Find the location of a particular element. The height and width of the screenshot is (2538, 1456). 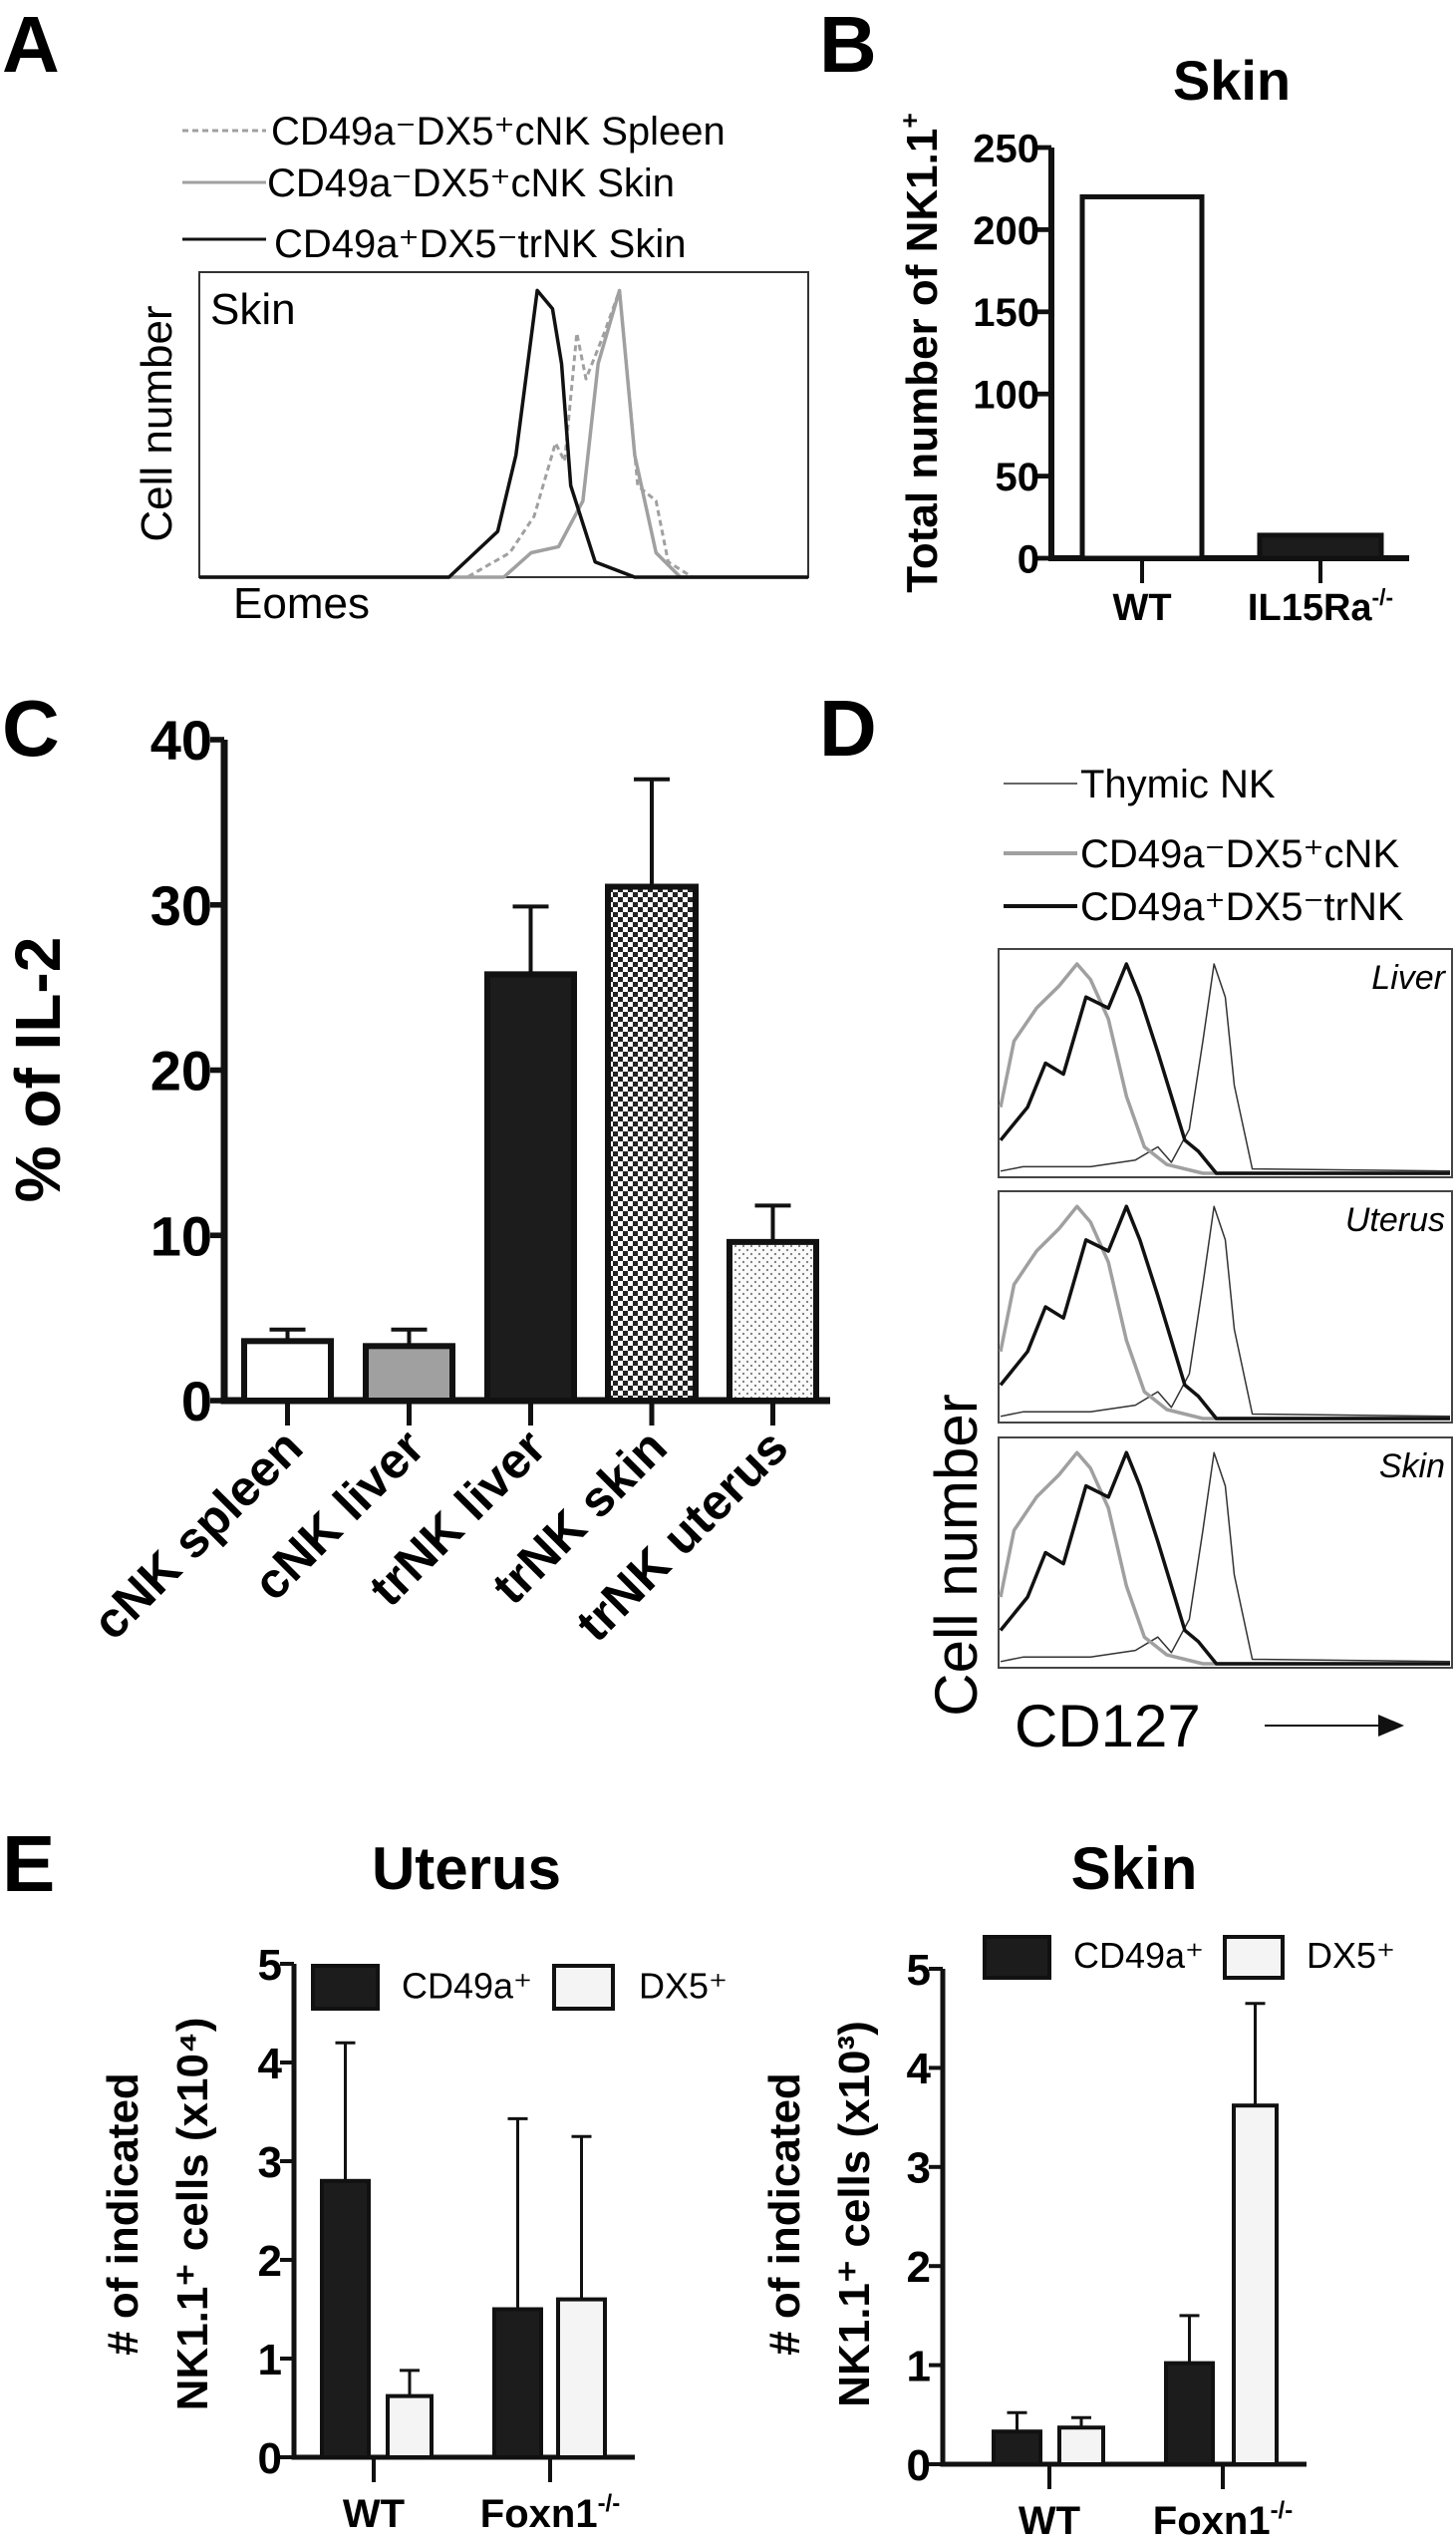

histogram-a-ylabel: Cell number is located at coordinates (157, 423).